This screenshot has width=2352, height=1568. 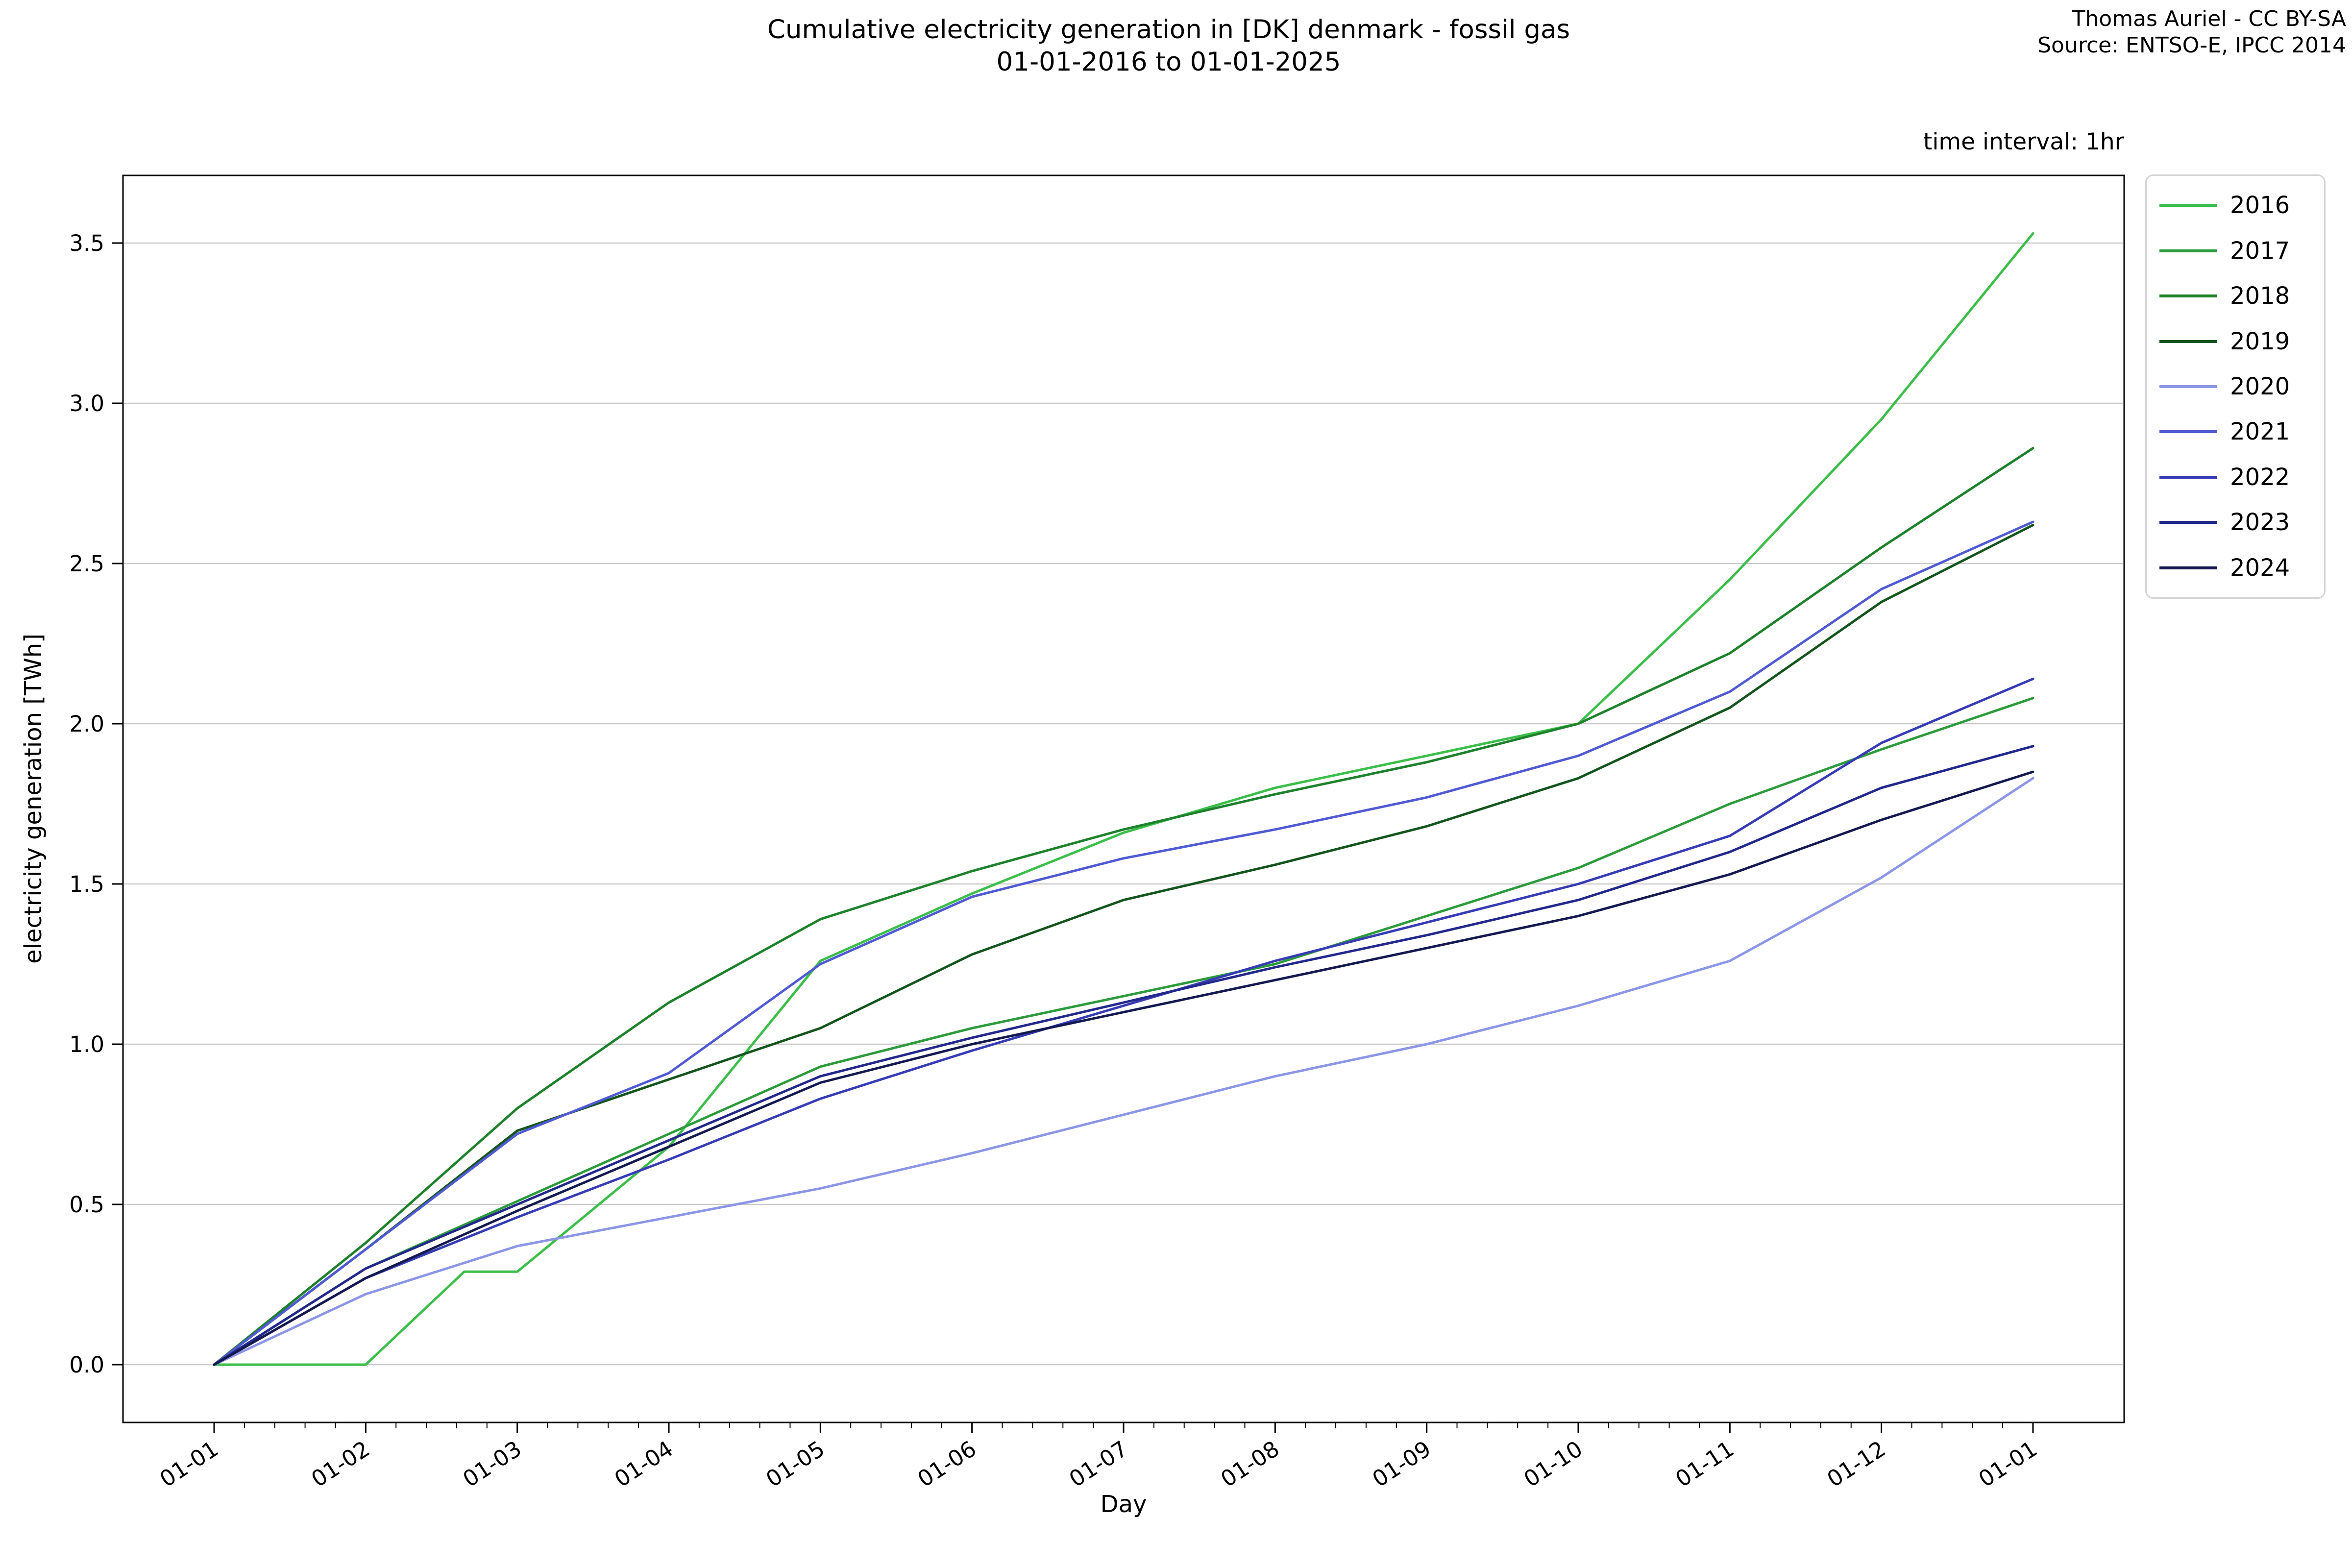 What do you see at coordinates (33, 799) in the screenshot?
I see `y-axis-label: electricity generation [TWh]` at bounding box center [33, 799].